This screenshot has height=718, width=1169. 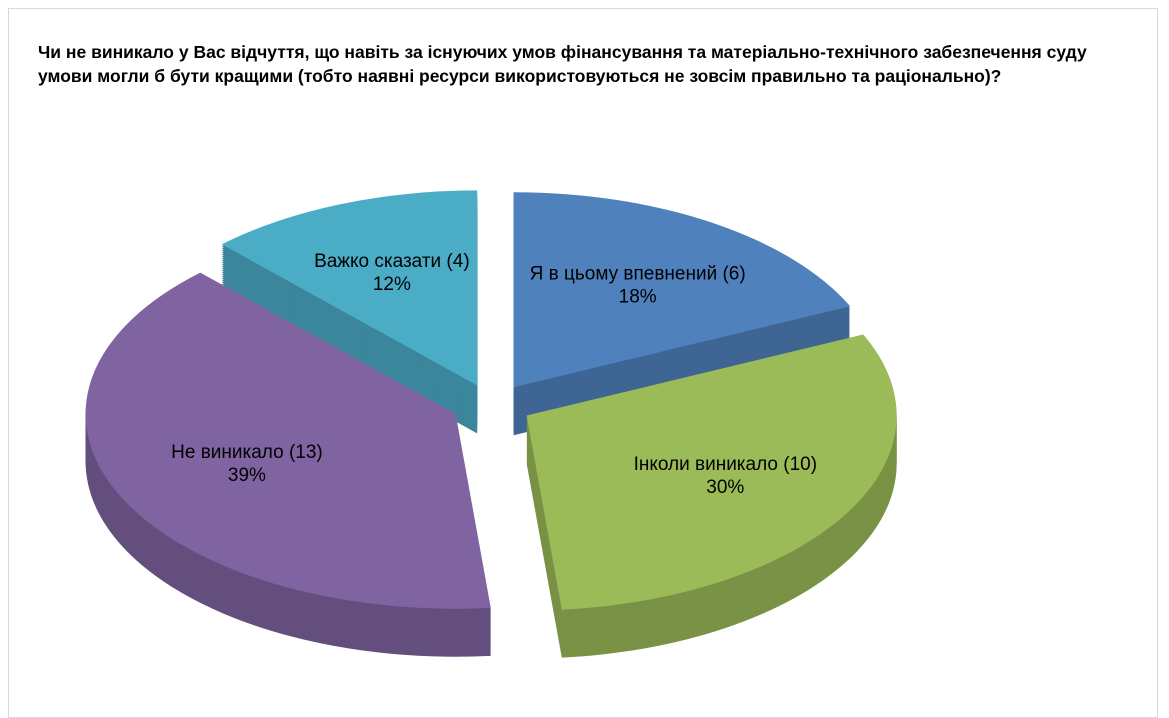 I want to click on data-label-category: Інколи виникало (10), so click(x=725, y=464).